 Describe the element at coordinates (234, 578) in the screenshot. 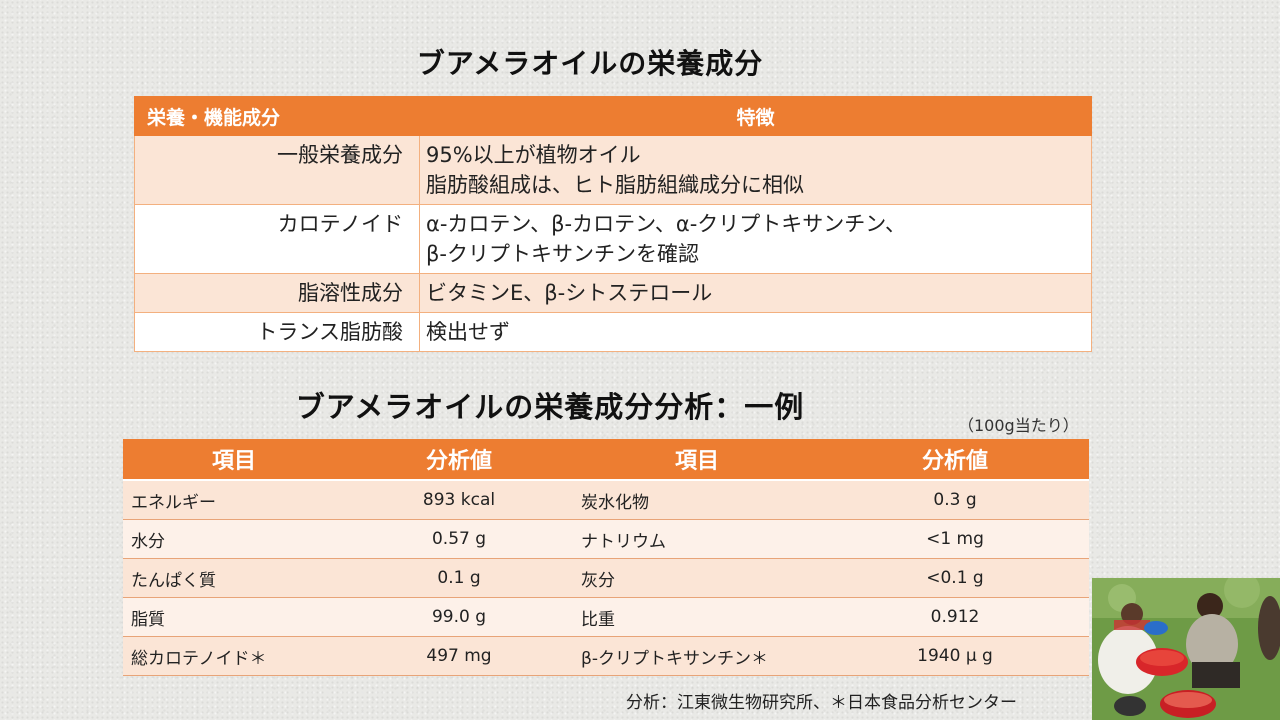

I see `item-cell: たんぱく質` at that location.